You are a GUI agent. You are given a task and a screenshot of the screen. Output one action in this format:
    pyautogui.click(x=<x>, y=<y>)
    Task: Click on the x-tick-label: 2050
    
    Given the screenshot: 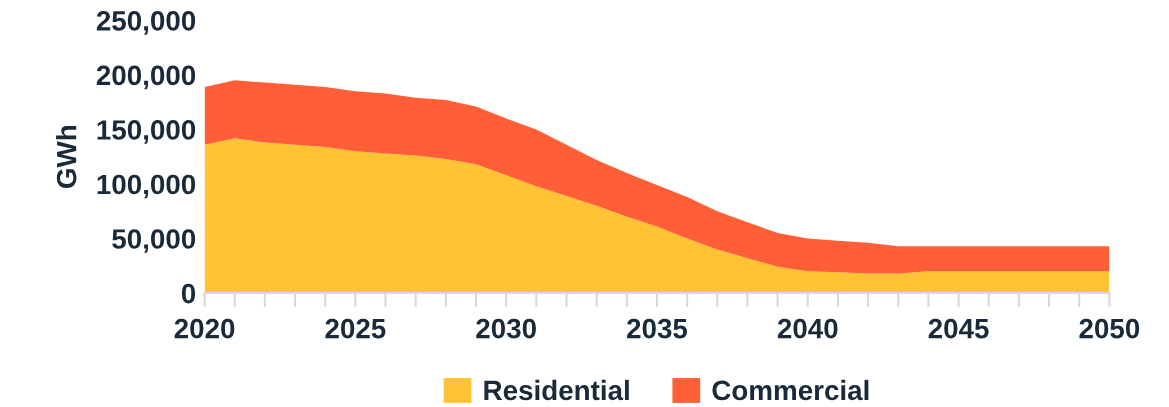 What is the action you would take?
    pyautogui.click(x=1109, y=328)
    